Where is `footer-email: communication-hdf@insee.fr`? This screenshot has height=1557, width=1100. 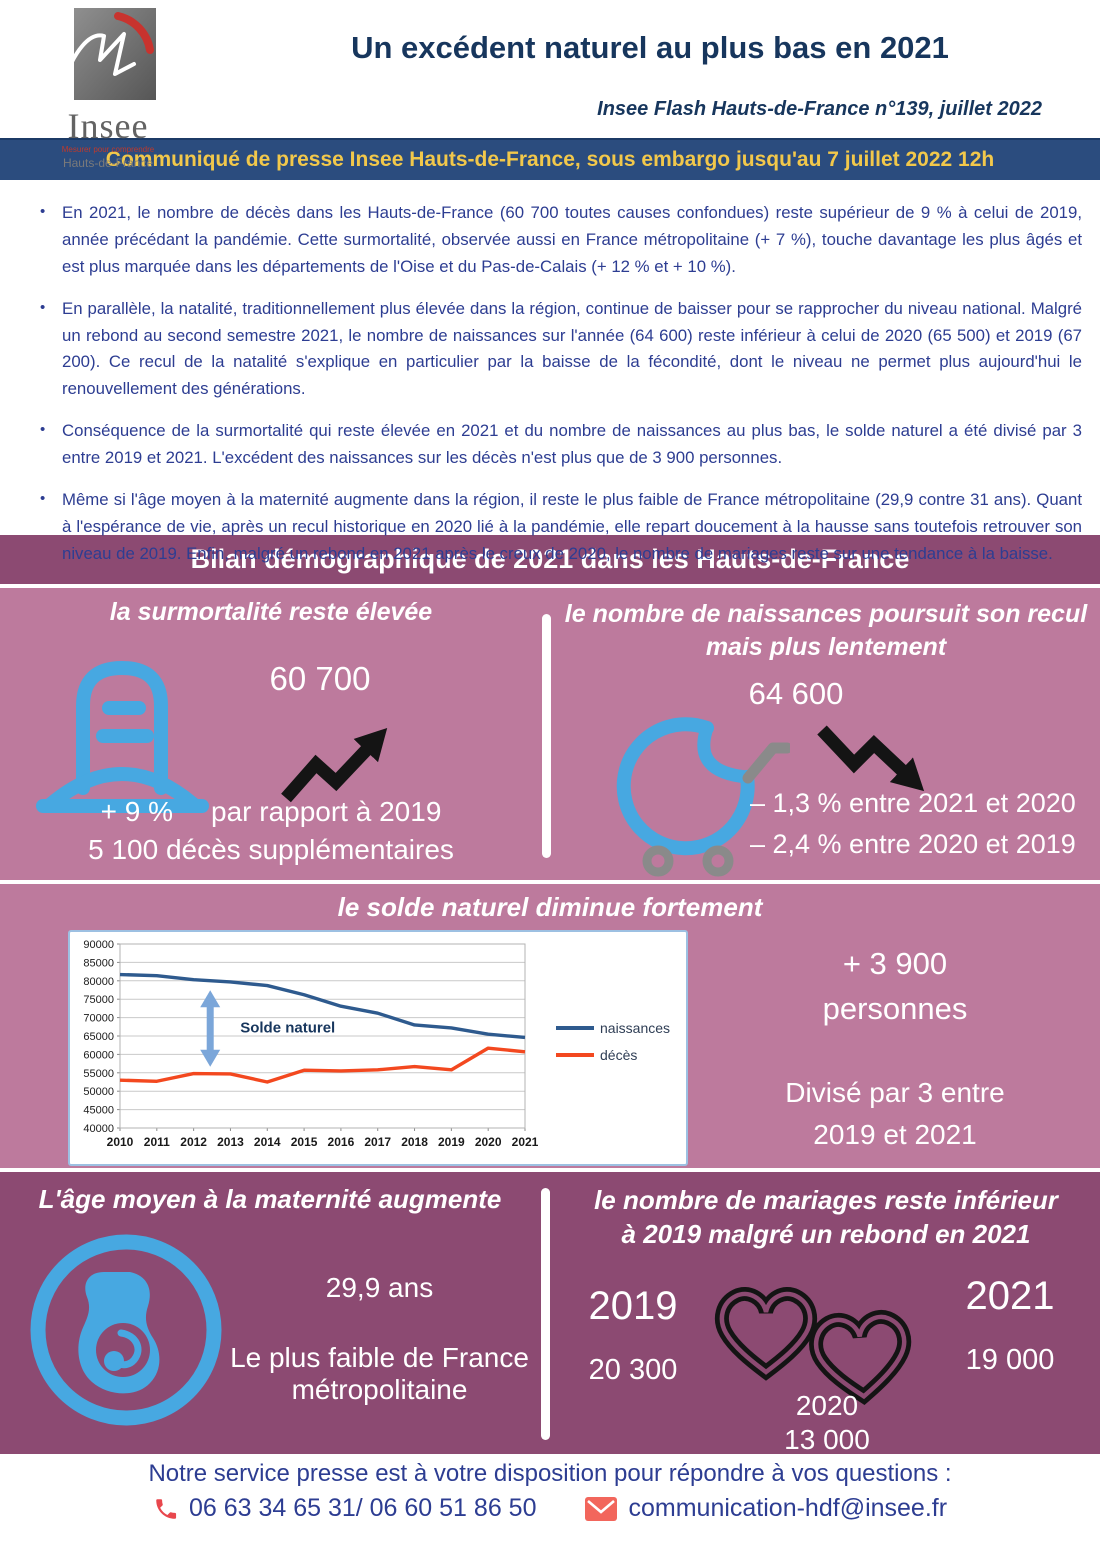 footer-email: communication-hdf@insee.fr is located at coordinates (788, 1508).